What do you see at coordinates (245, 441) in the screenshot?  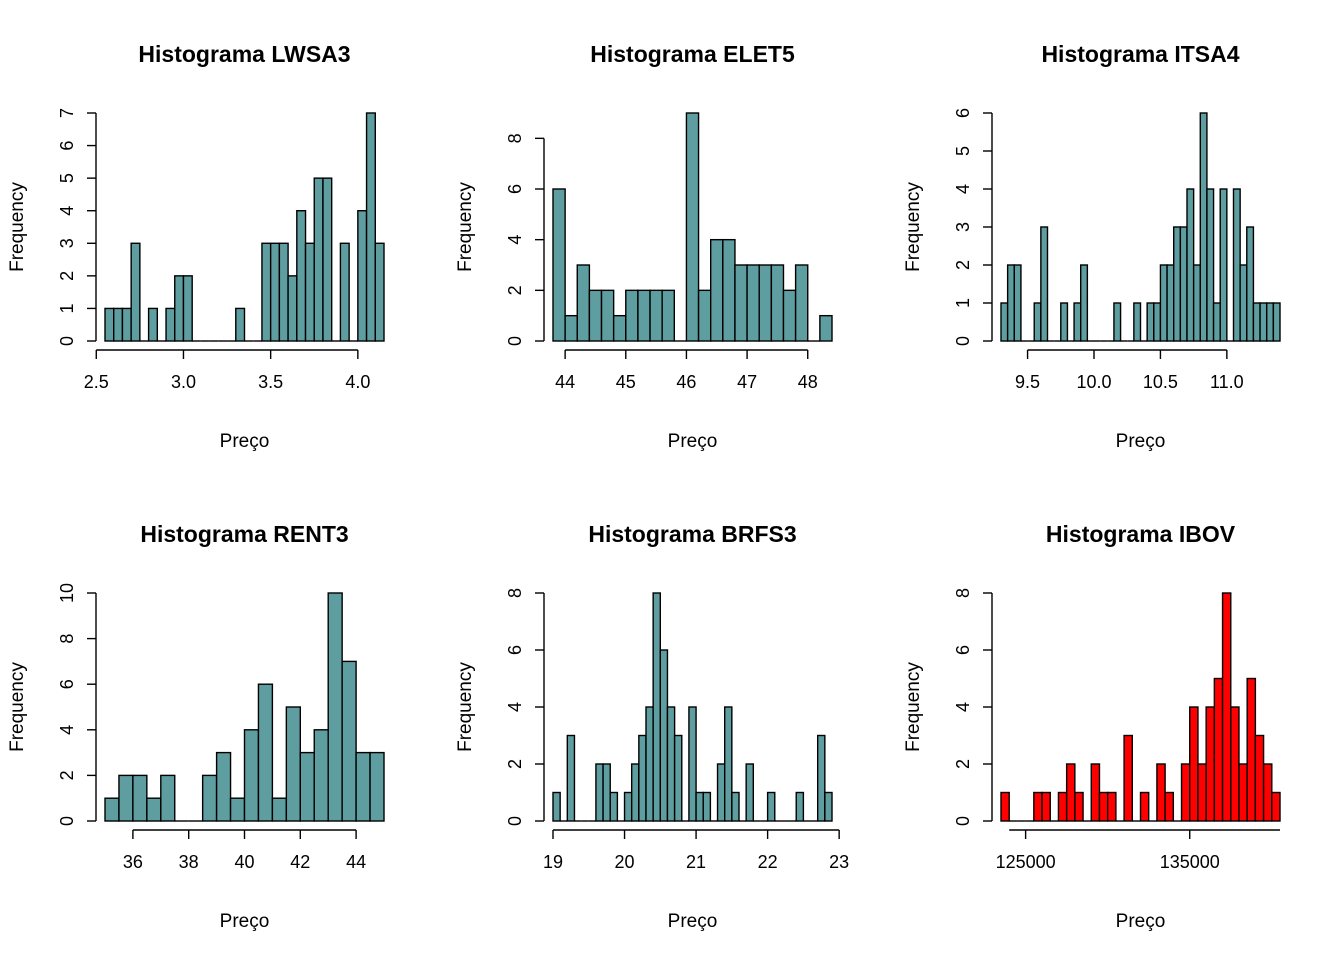 I see `x-axis-label: Preço` at bounding box center [245, 441].